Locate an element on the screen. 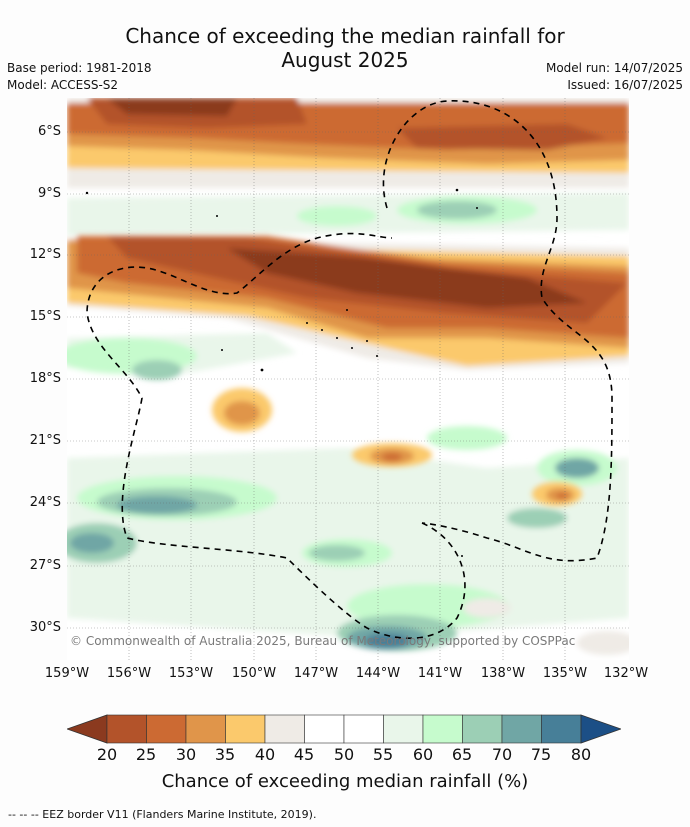  lon-label: 141°W is located at coordinates (440, 673).